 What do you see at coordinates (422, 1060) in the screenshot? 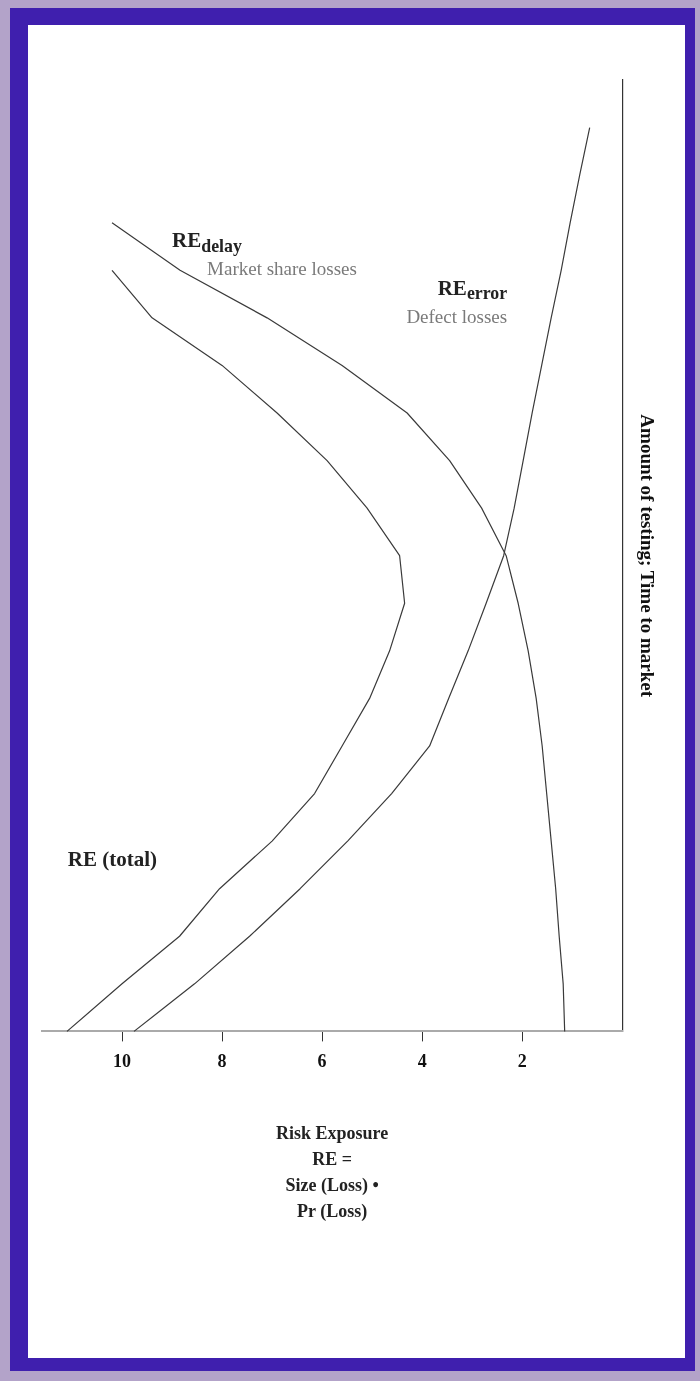
I see `x-tick-label: 4` at bounding box center [422, 1060].